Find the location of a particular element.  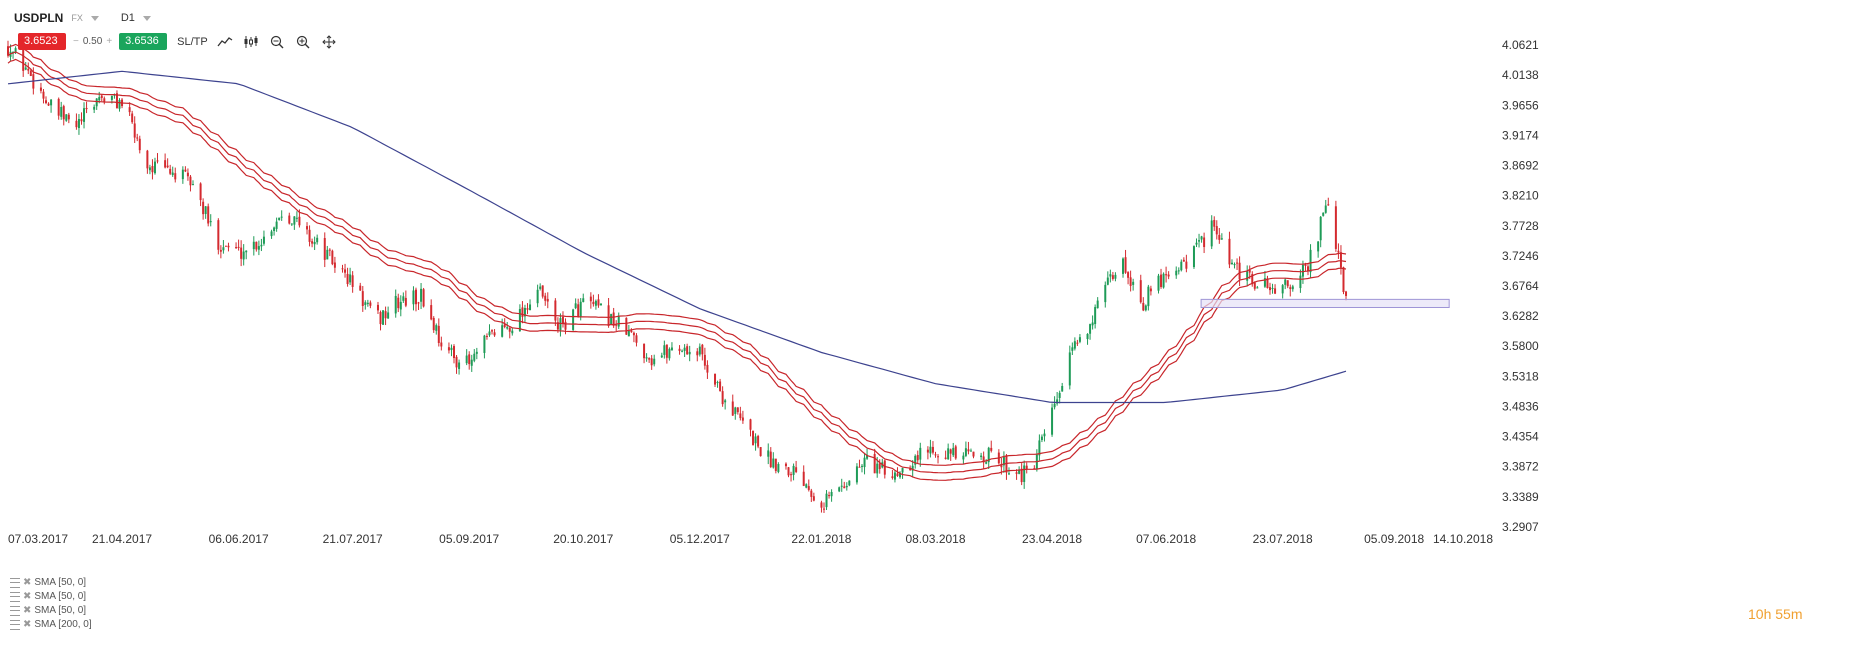

interval-dropdown-chevron-icon is located at coordinates (146, 18).